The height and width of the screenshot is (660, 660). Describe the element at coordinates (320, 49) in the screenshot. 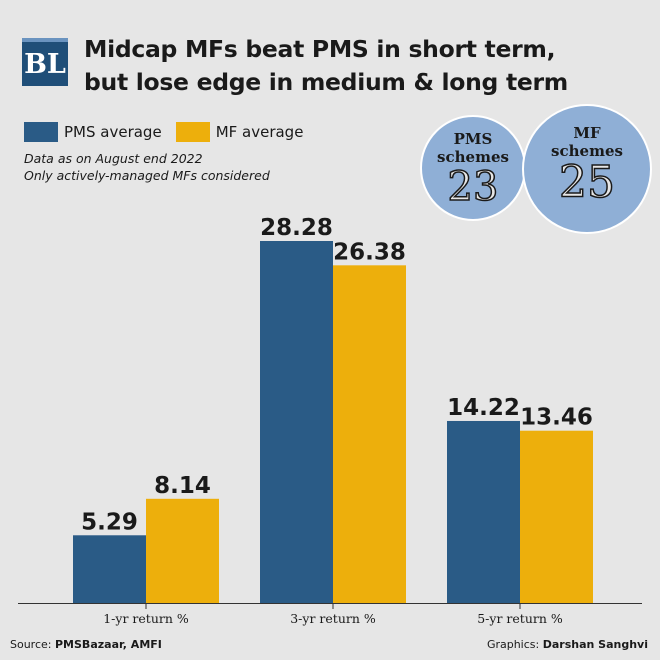

I see `title-line-1: Midcap MFs beat PMS in short term,` at that location.